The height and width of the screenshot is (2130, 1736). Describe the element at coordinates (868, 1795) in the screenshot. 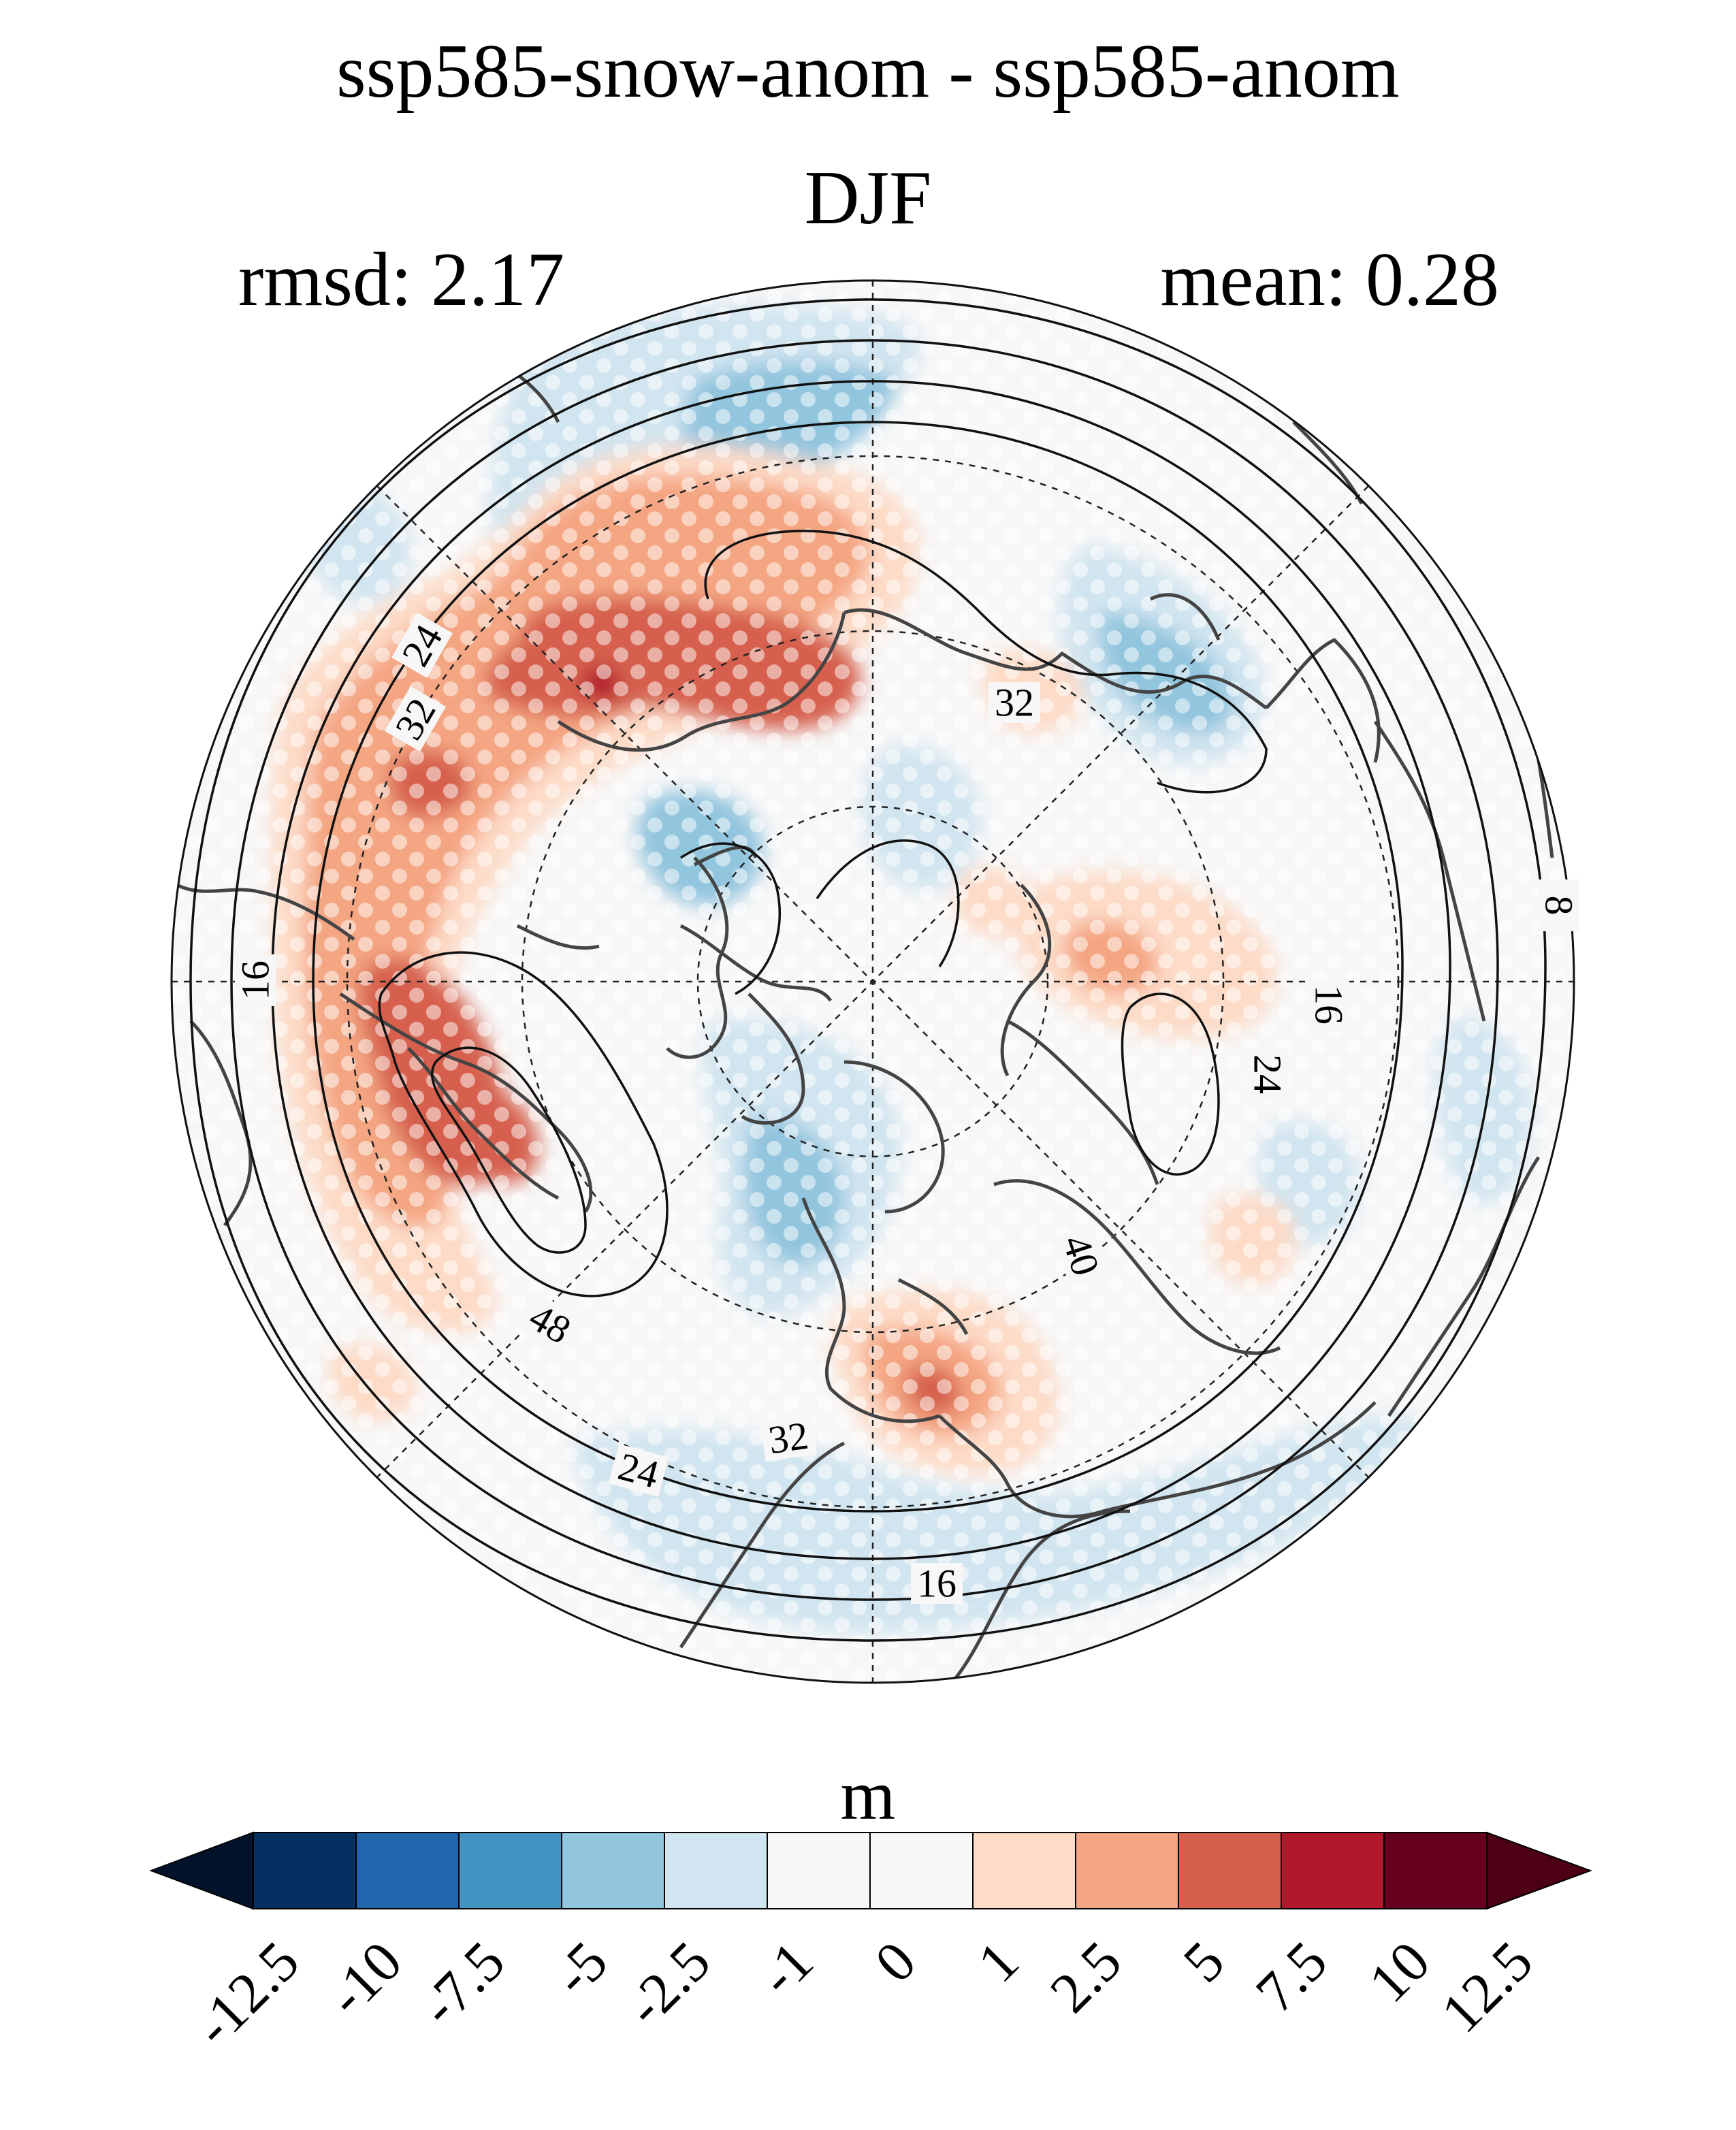

I see `colorbar-unit: m` at that location.